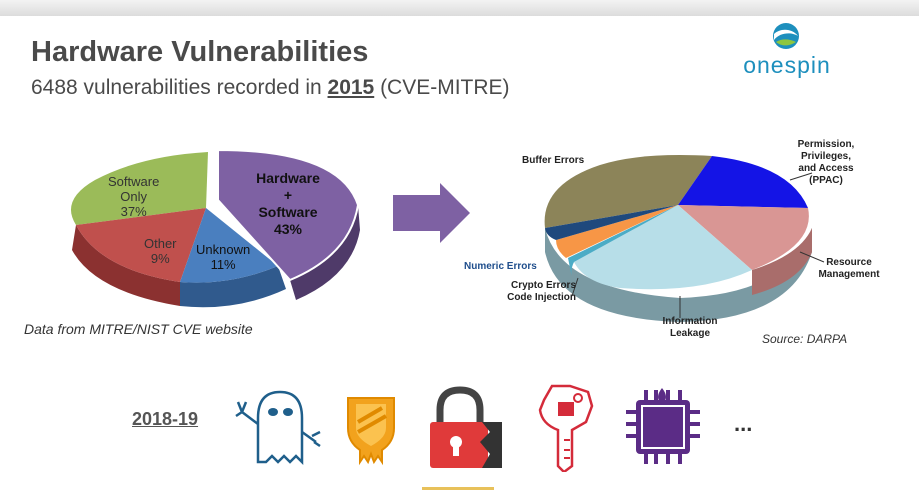 Image resolution: width=919 pixels, height=490 pixels. Describe the element at coordinates (663, 426) in the screenshot. I see `mds-chip-icon` at that location.